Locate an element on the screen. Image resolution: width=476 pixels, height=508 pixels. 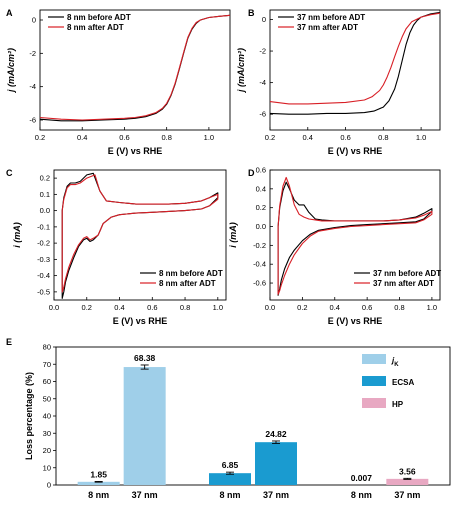
y-tick-label: 60 is located at coordinates (47, 381).